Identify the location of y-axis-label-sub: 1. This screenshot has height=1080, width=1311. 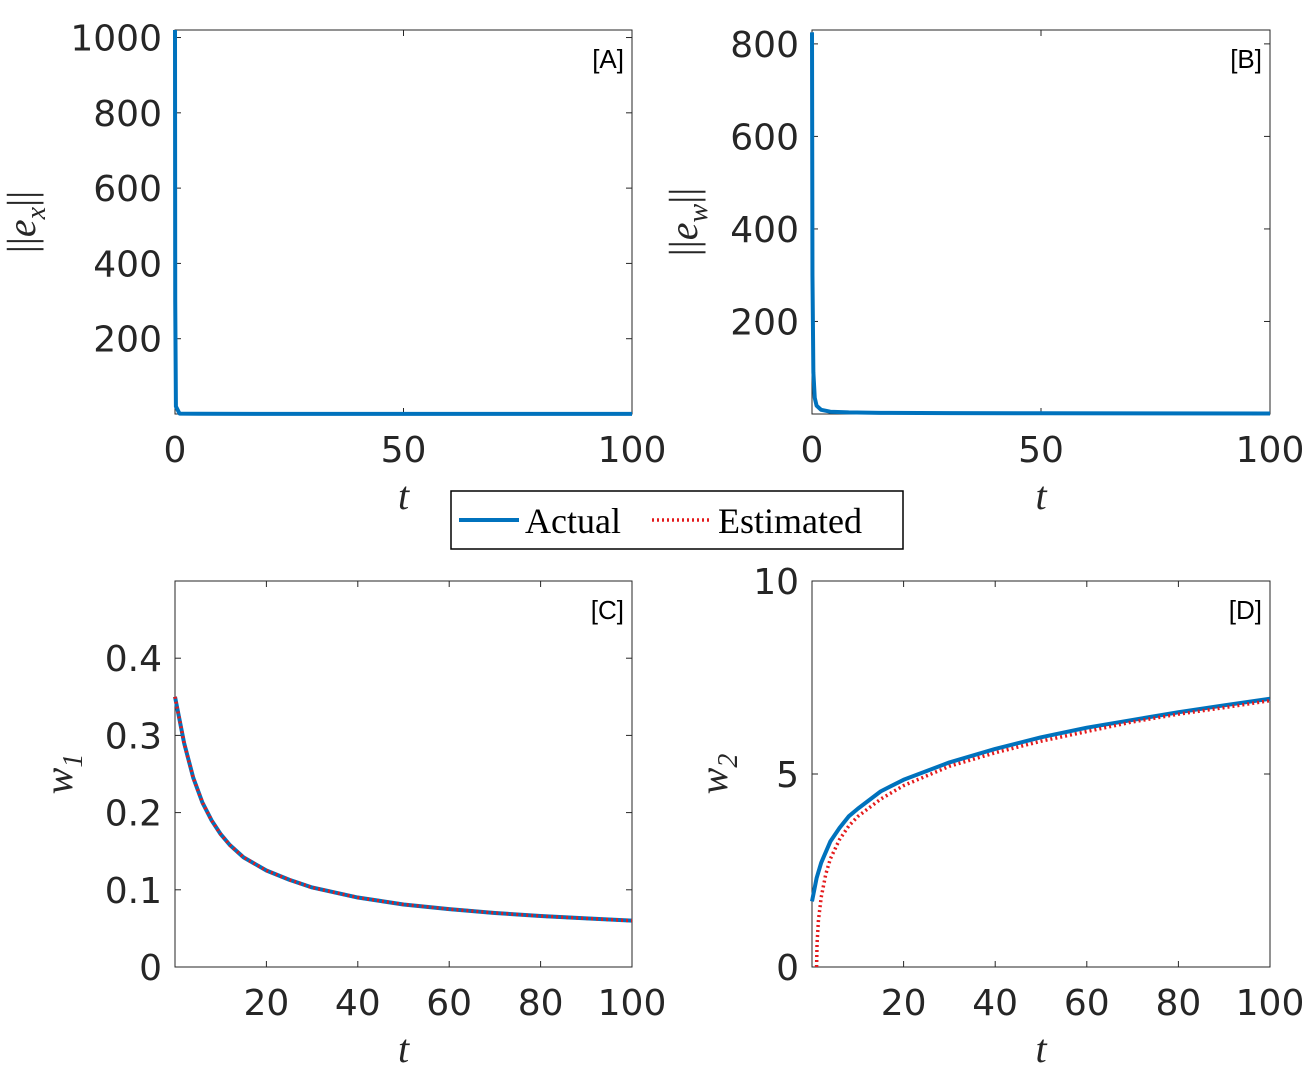
(73, 761).